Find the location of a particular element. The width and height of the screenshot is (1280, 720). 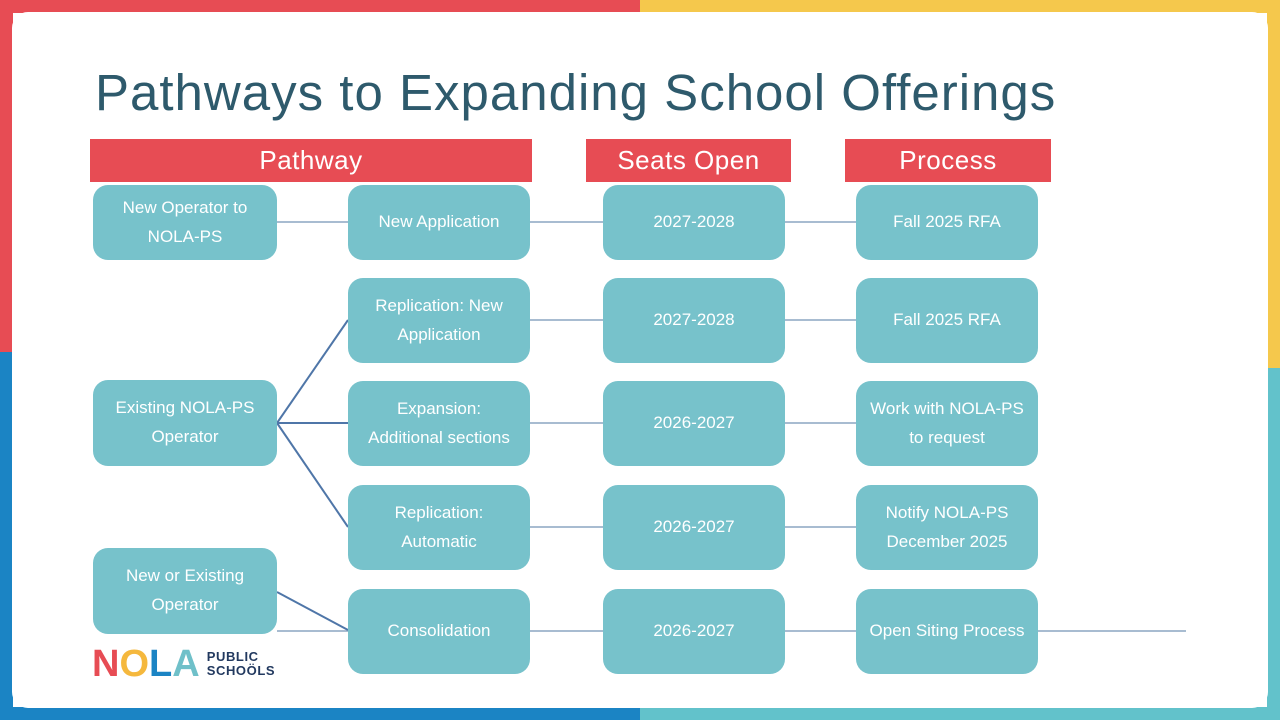

frame-right-bottom-teal is located at coordinates (1273, 544).